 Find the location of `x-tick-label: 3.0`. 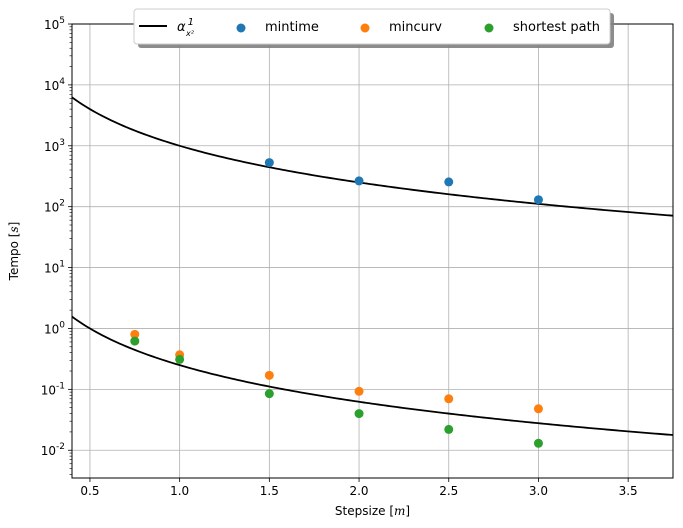

x-tick-label: 3.0 is located at coordinates (538, 491).